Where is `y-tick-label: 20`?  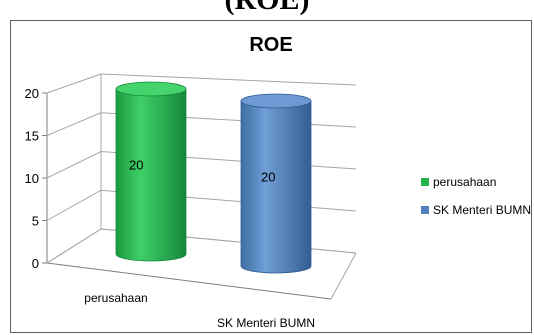 y-tick-label: 20 is located at coordinates (32, 93).